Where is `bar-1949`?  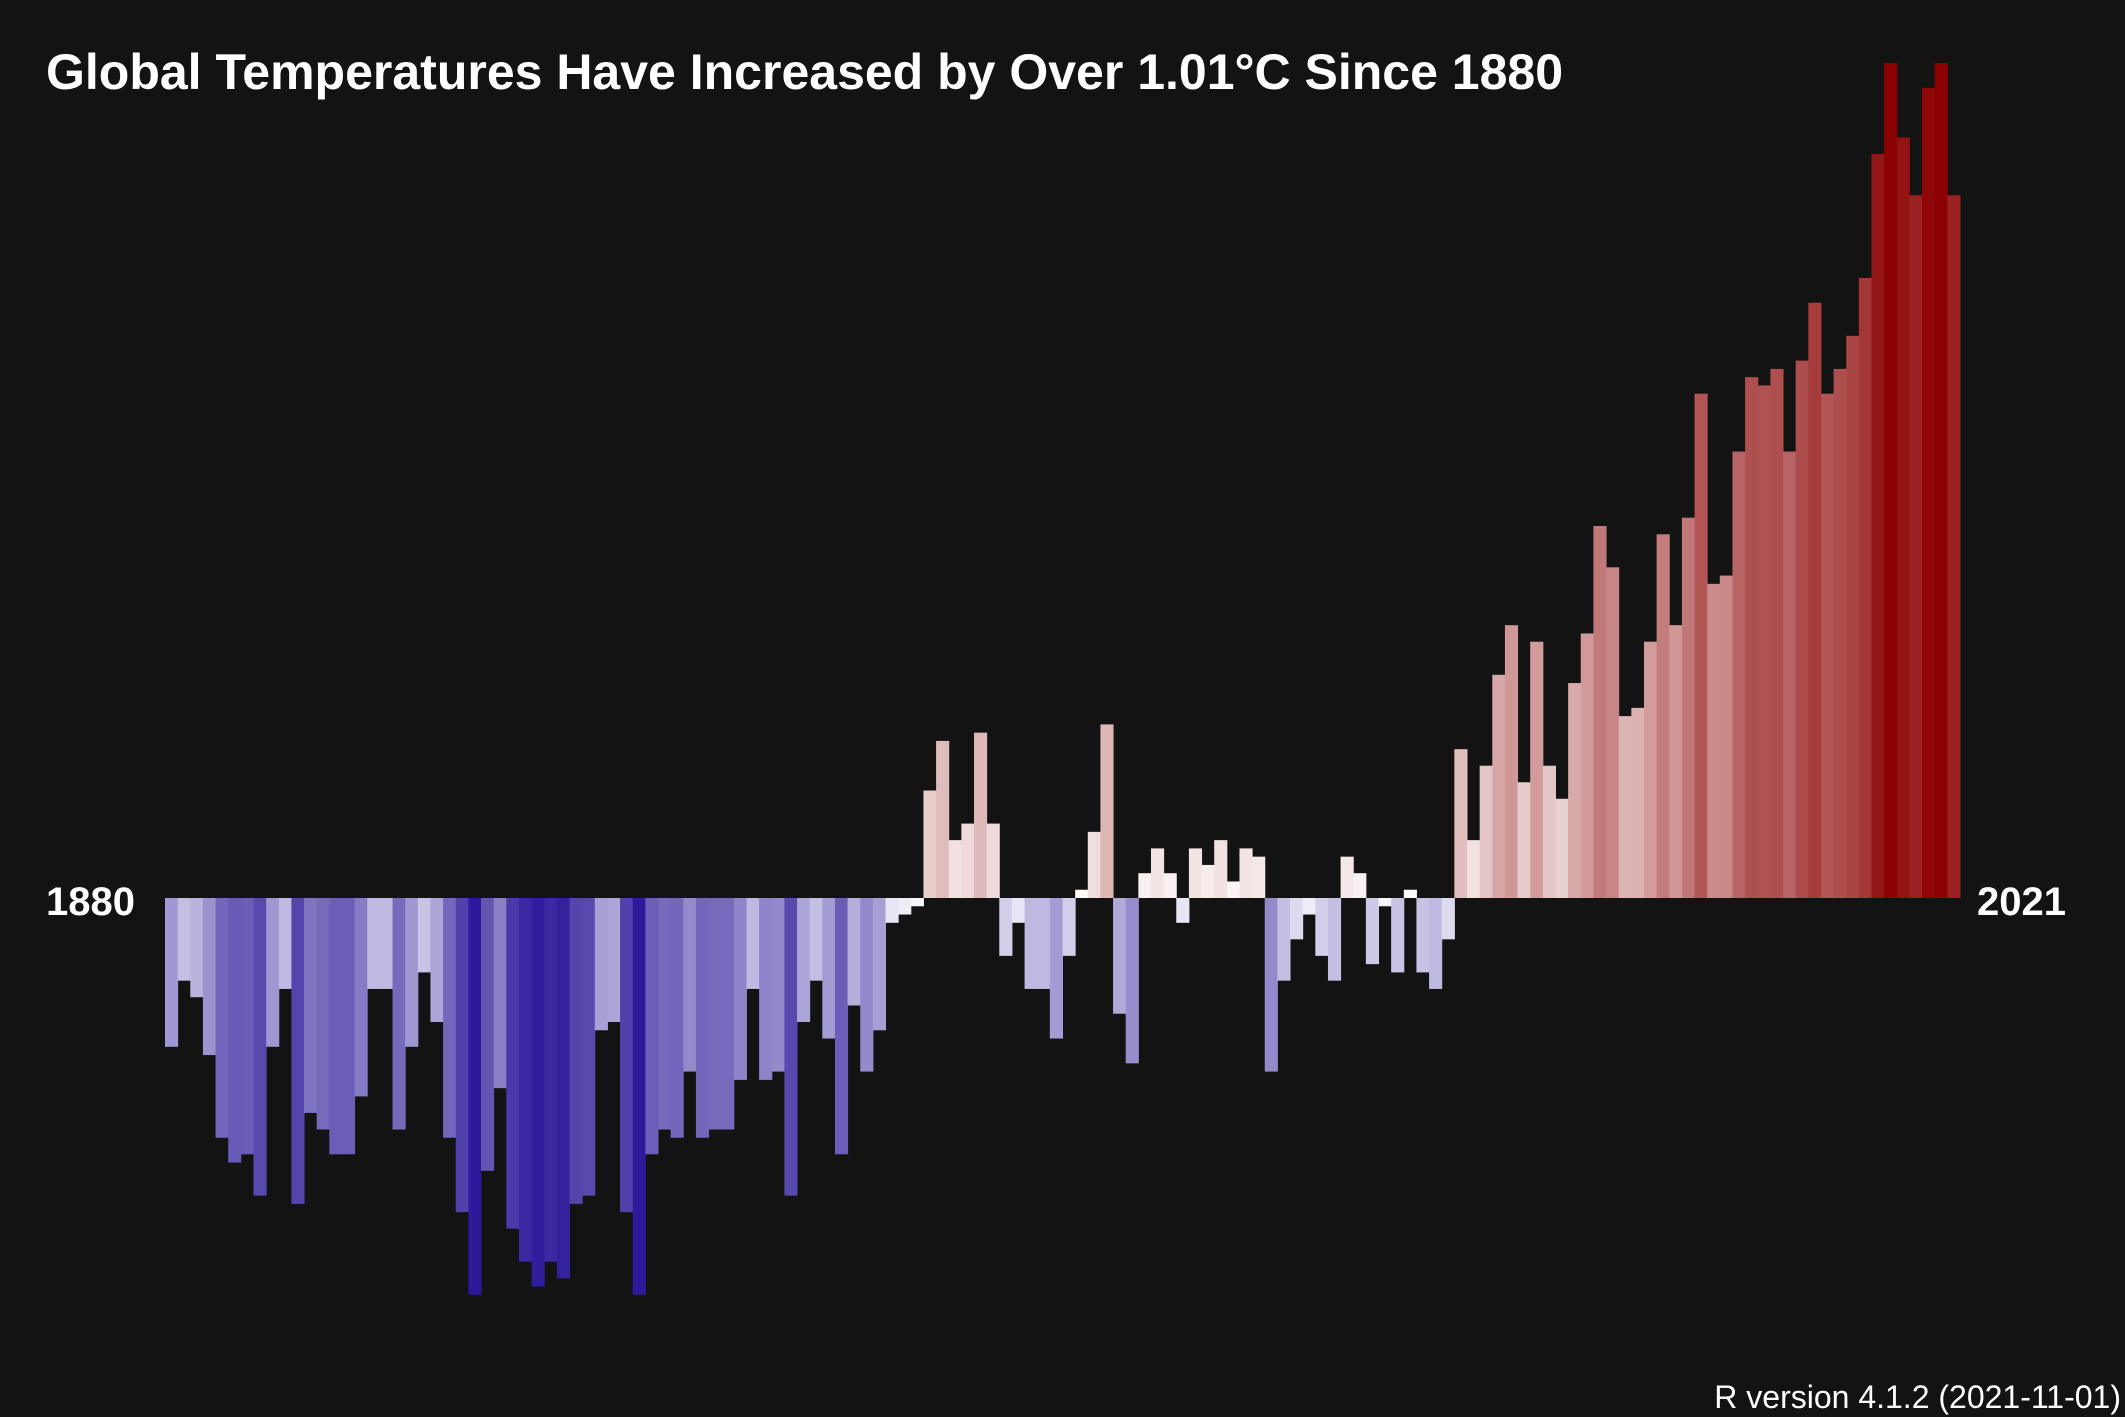
bar-1949 is located at coordinates (1044, 943).